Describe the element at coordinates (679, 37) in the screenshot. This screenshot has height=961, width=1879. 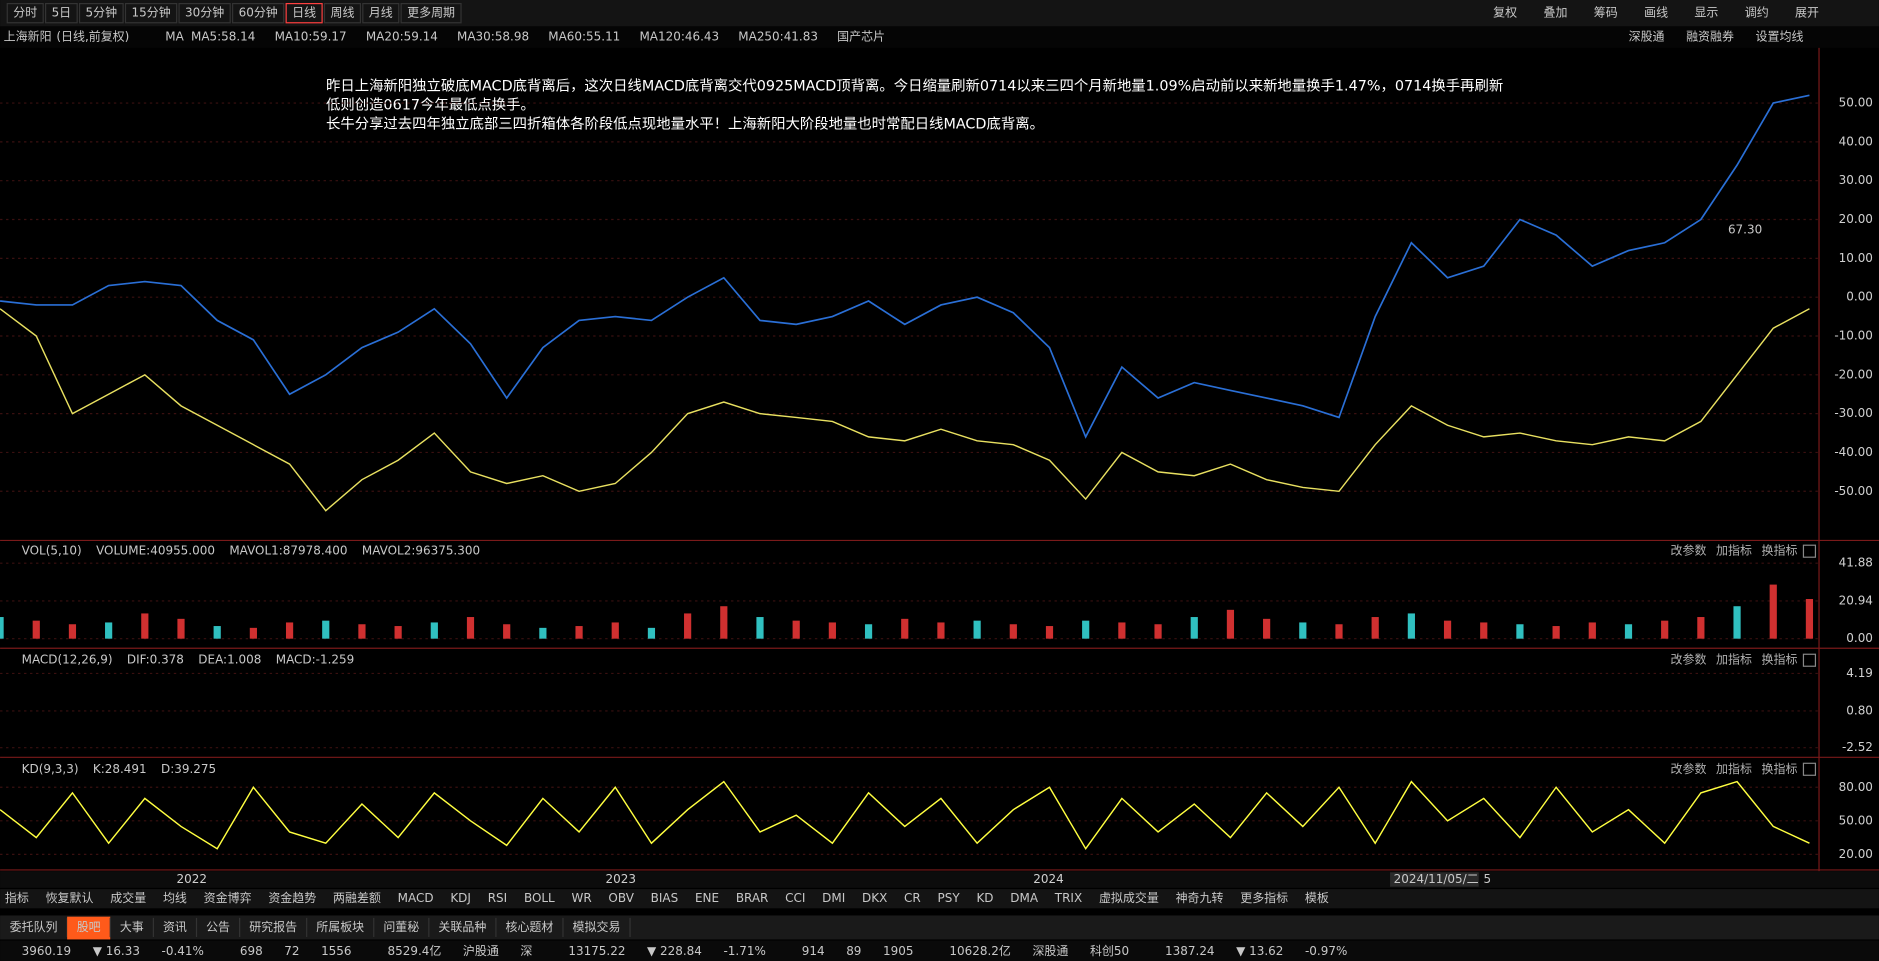
I see `ma-value: MA120:46.43` at that location.